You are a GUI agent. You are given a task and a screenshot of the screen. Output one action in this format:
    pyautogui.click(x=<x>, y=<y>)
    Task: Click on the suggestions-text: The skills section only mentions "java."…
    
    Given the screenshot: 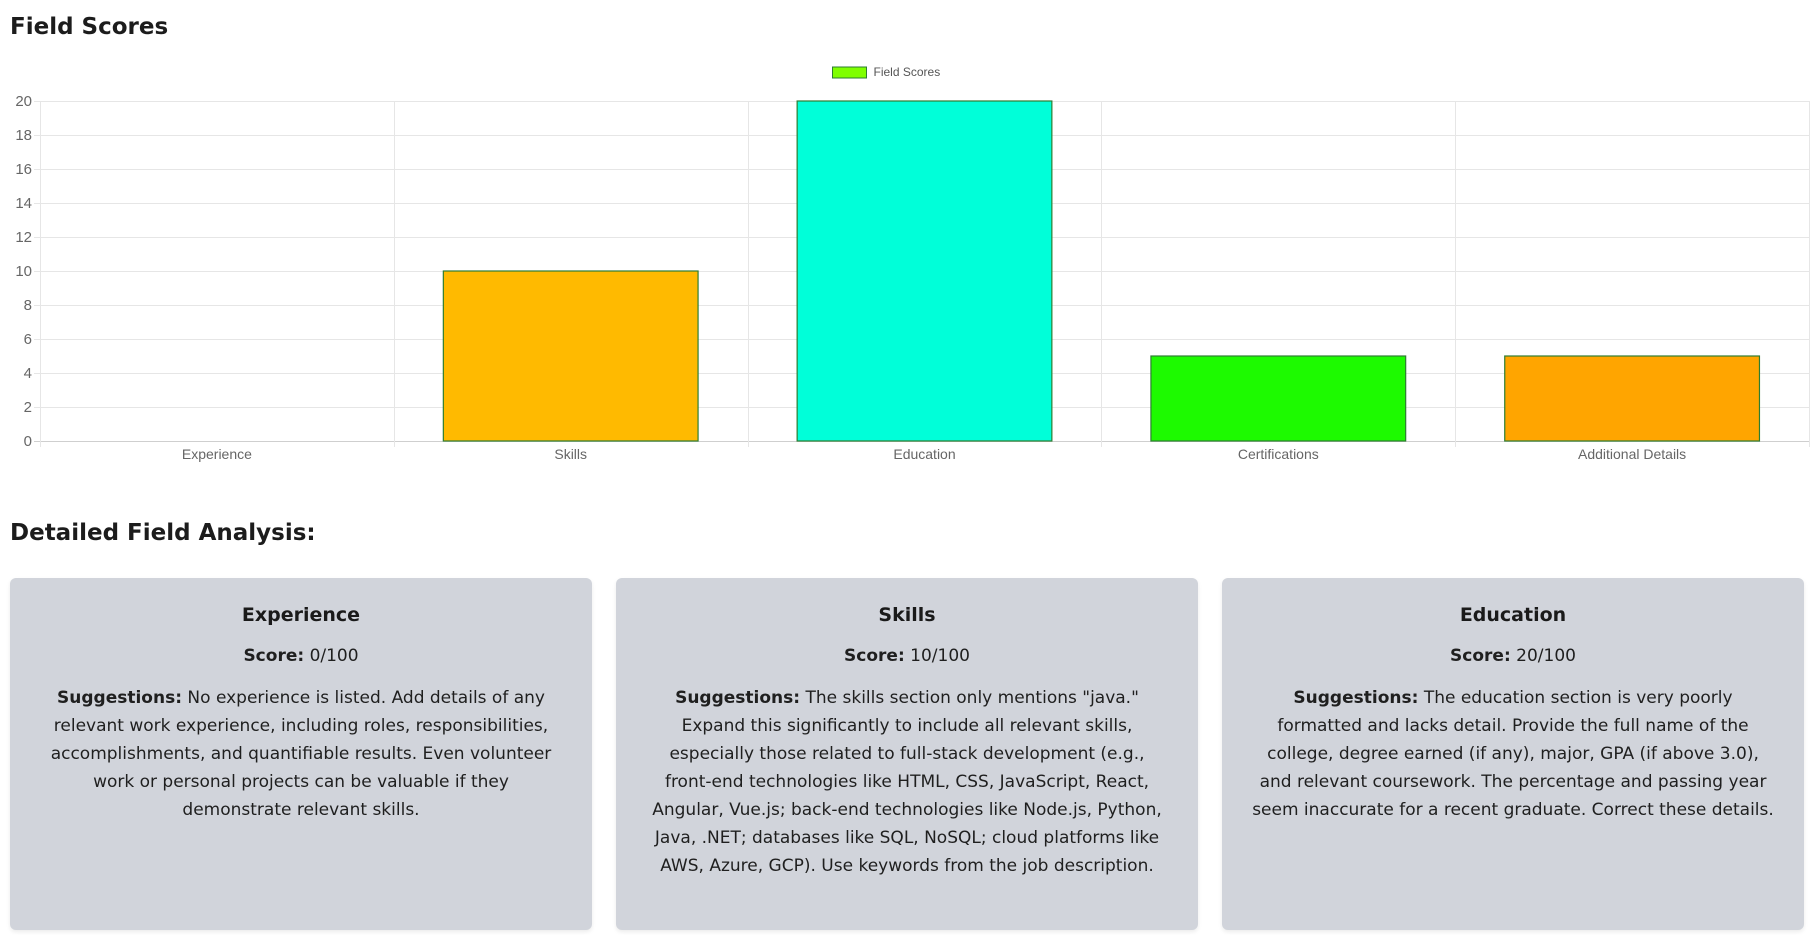 What is the action you would take?
    pyautogui.click(x=907, y=782)
    